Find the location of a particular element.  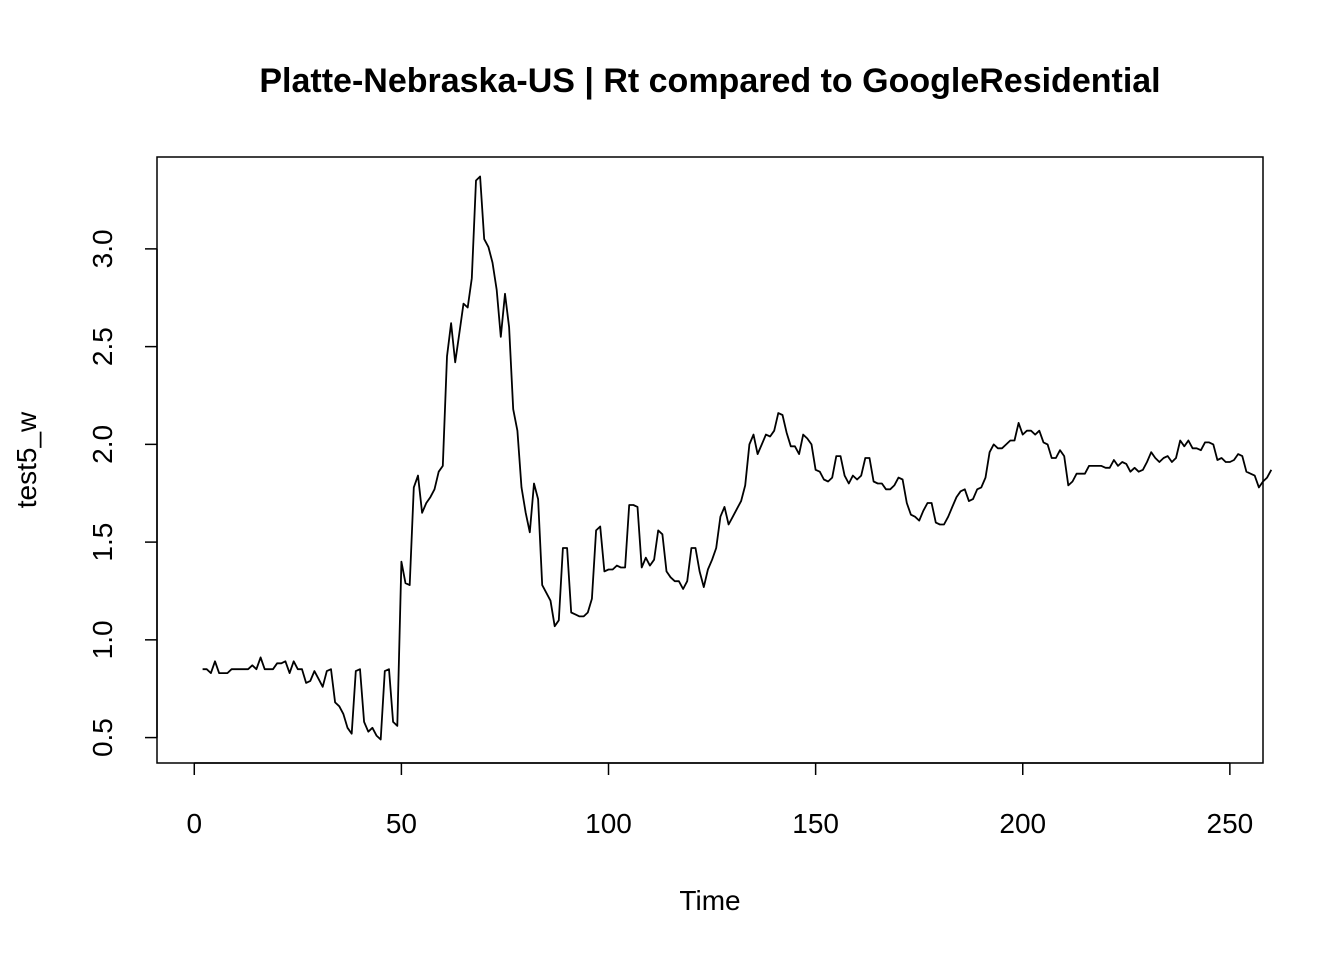

x-axis: 0 50 100 150 200 250 is located at coordinates (719, 801).